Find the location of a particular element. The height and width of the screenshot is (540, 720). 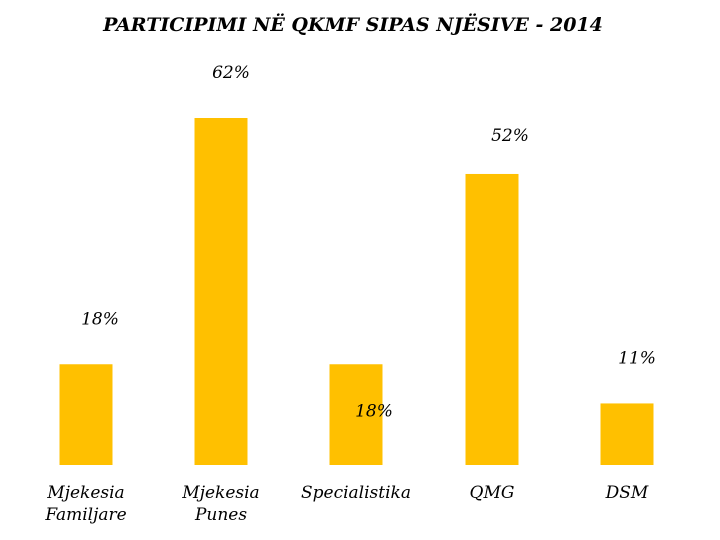

category-label-1: Mjekesia Punes is located at coordinates (220, 504).